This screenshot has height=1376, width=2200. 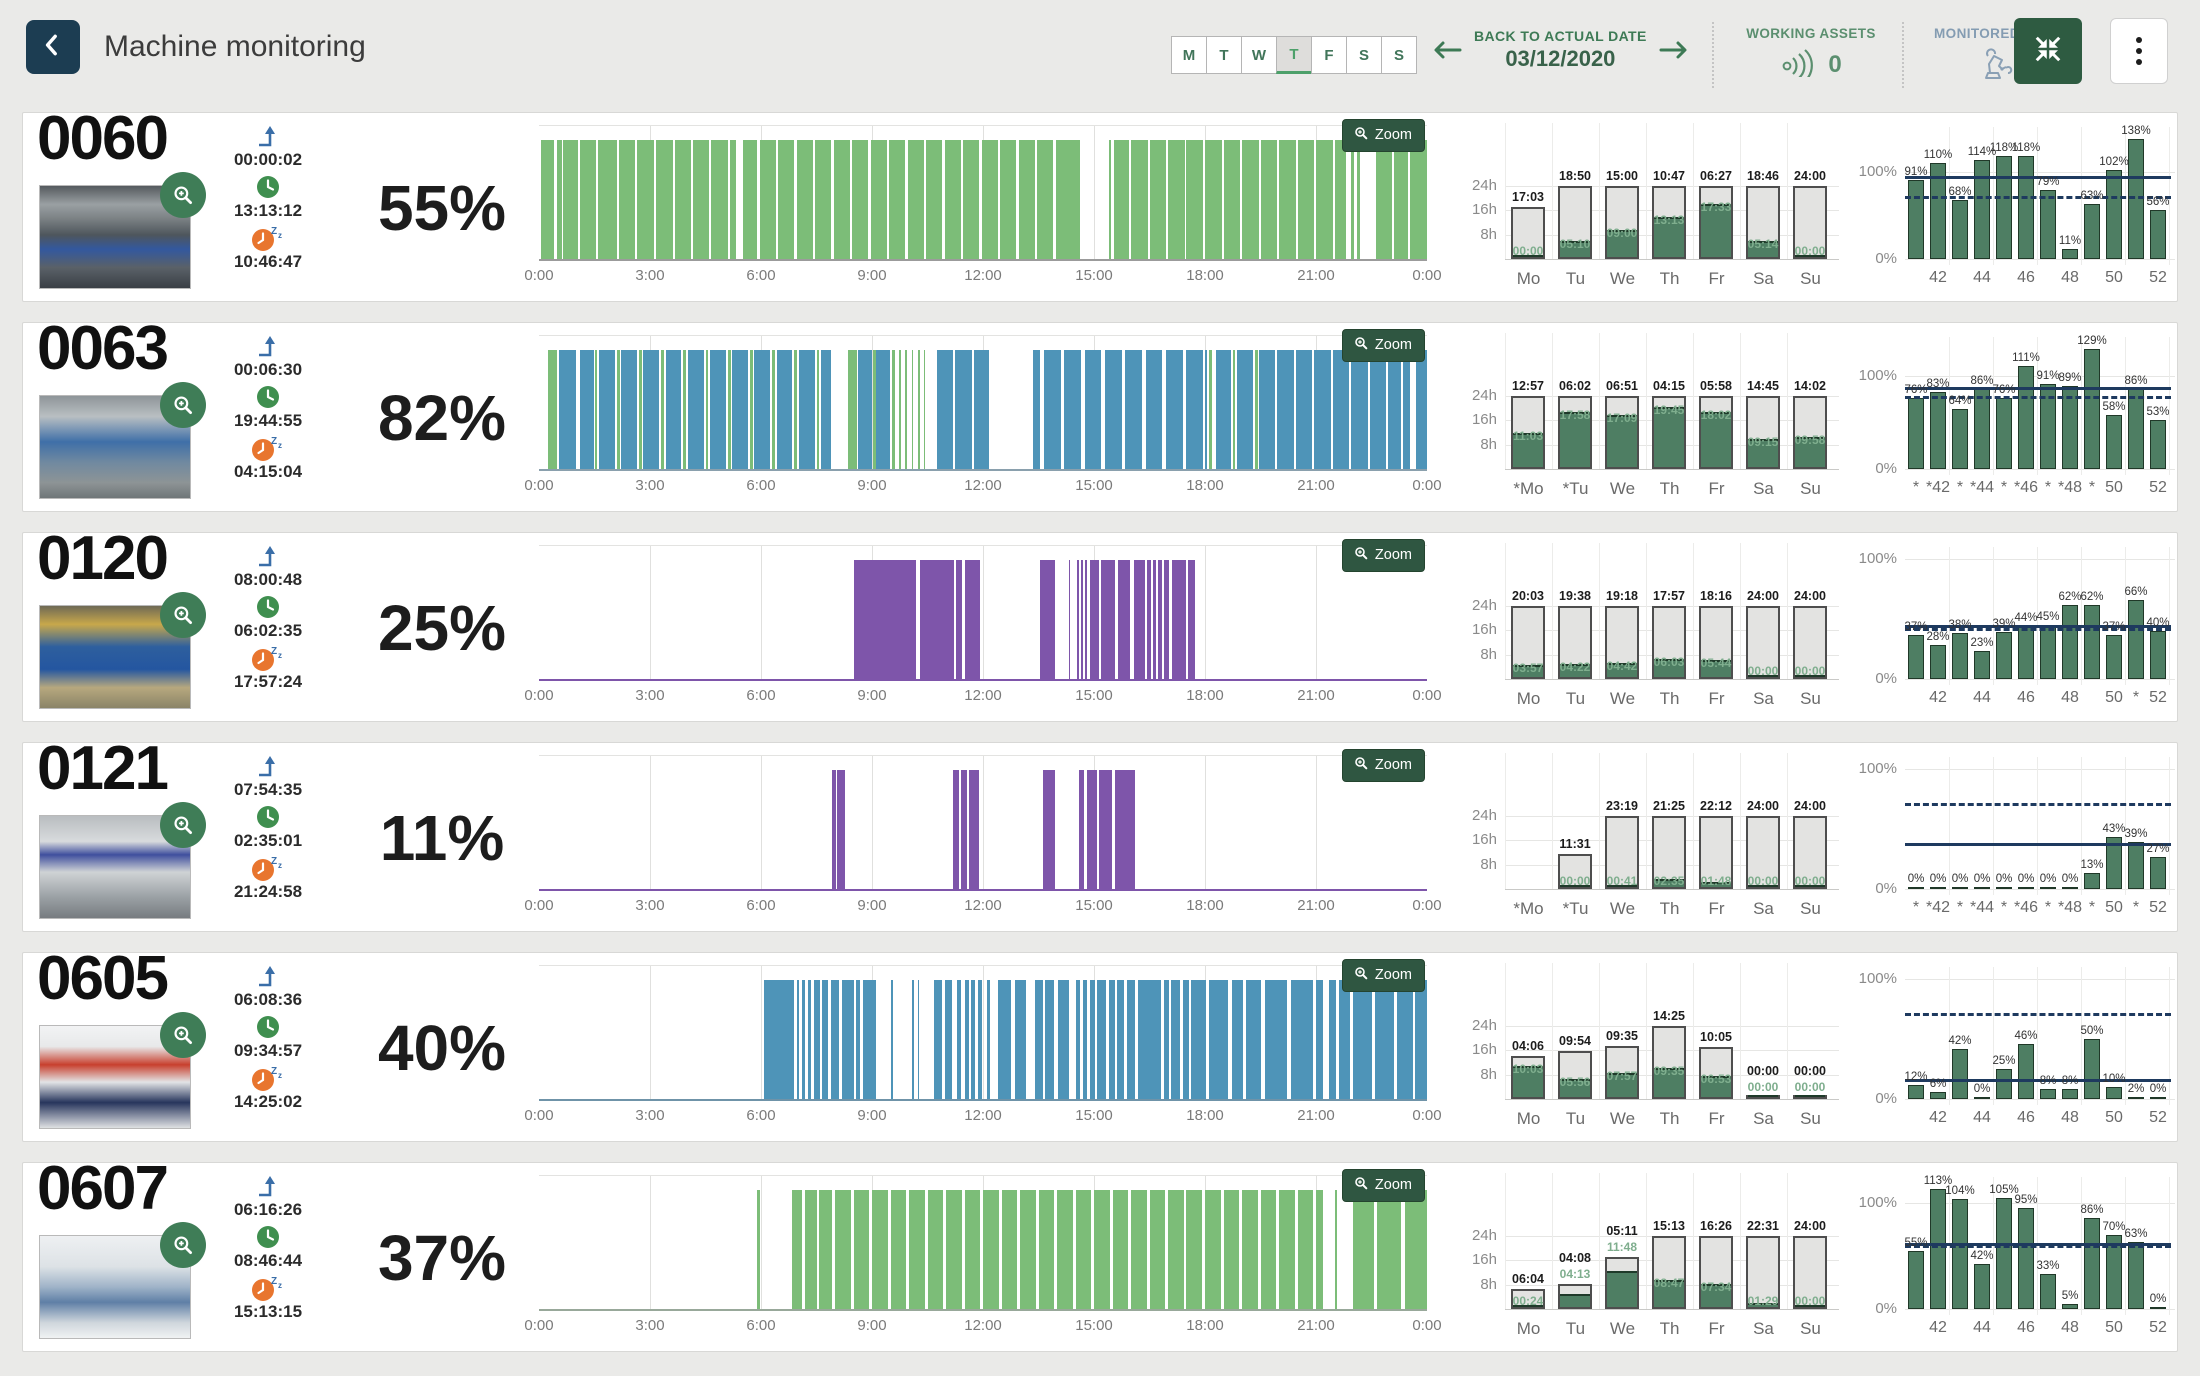 What do you see at coordinates (1447, 50) in the screenshot?
I see `prev-day-arrow` at bounding box center [1447, 50].